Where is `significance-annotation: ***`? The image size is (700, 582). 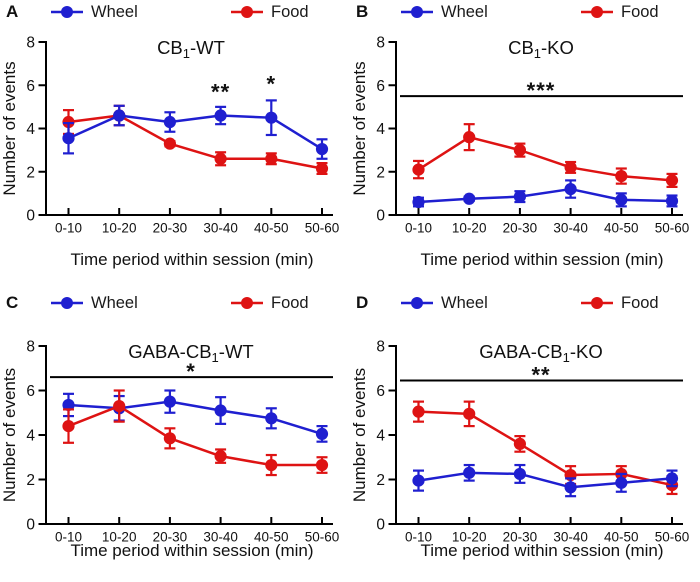 significance-annotation: *** is located at coordinates (541, 90).